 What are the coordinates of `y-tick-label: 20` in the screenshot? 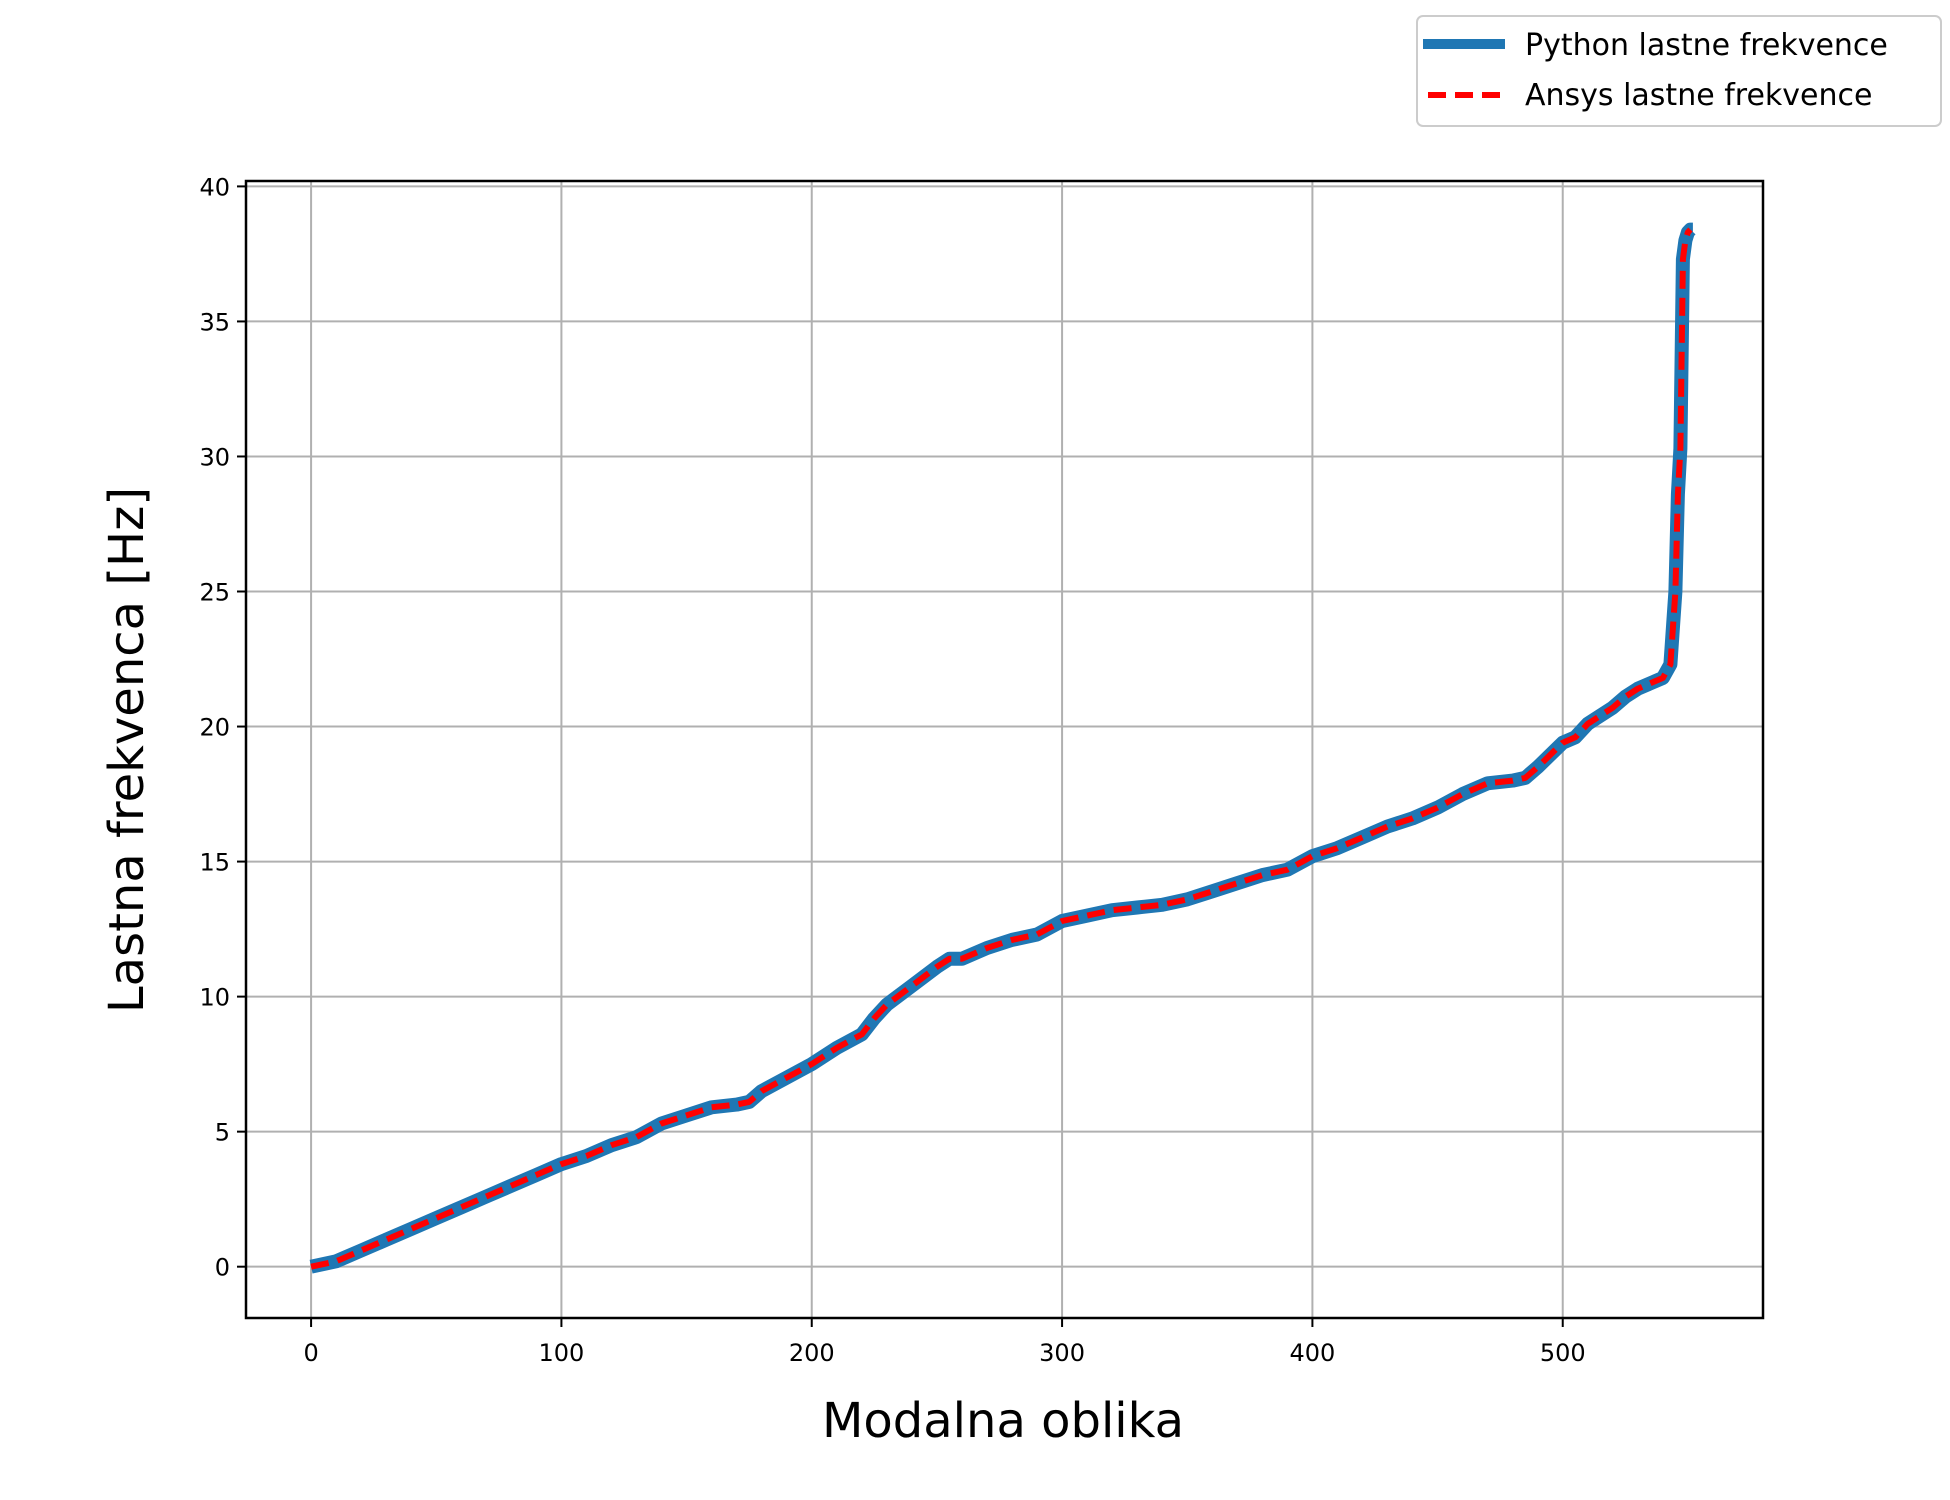 It's located at (214, 728).